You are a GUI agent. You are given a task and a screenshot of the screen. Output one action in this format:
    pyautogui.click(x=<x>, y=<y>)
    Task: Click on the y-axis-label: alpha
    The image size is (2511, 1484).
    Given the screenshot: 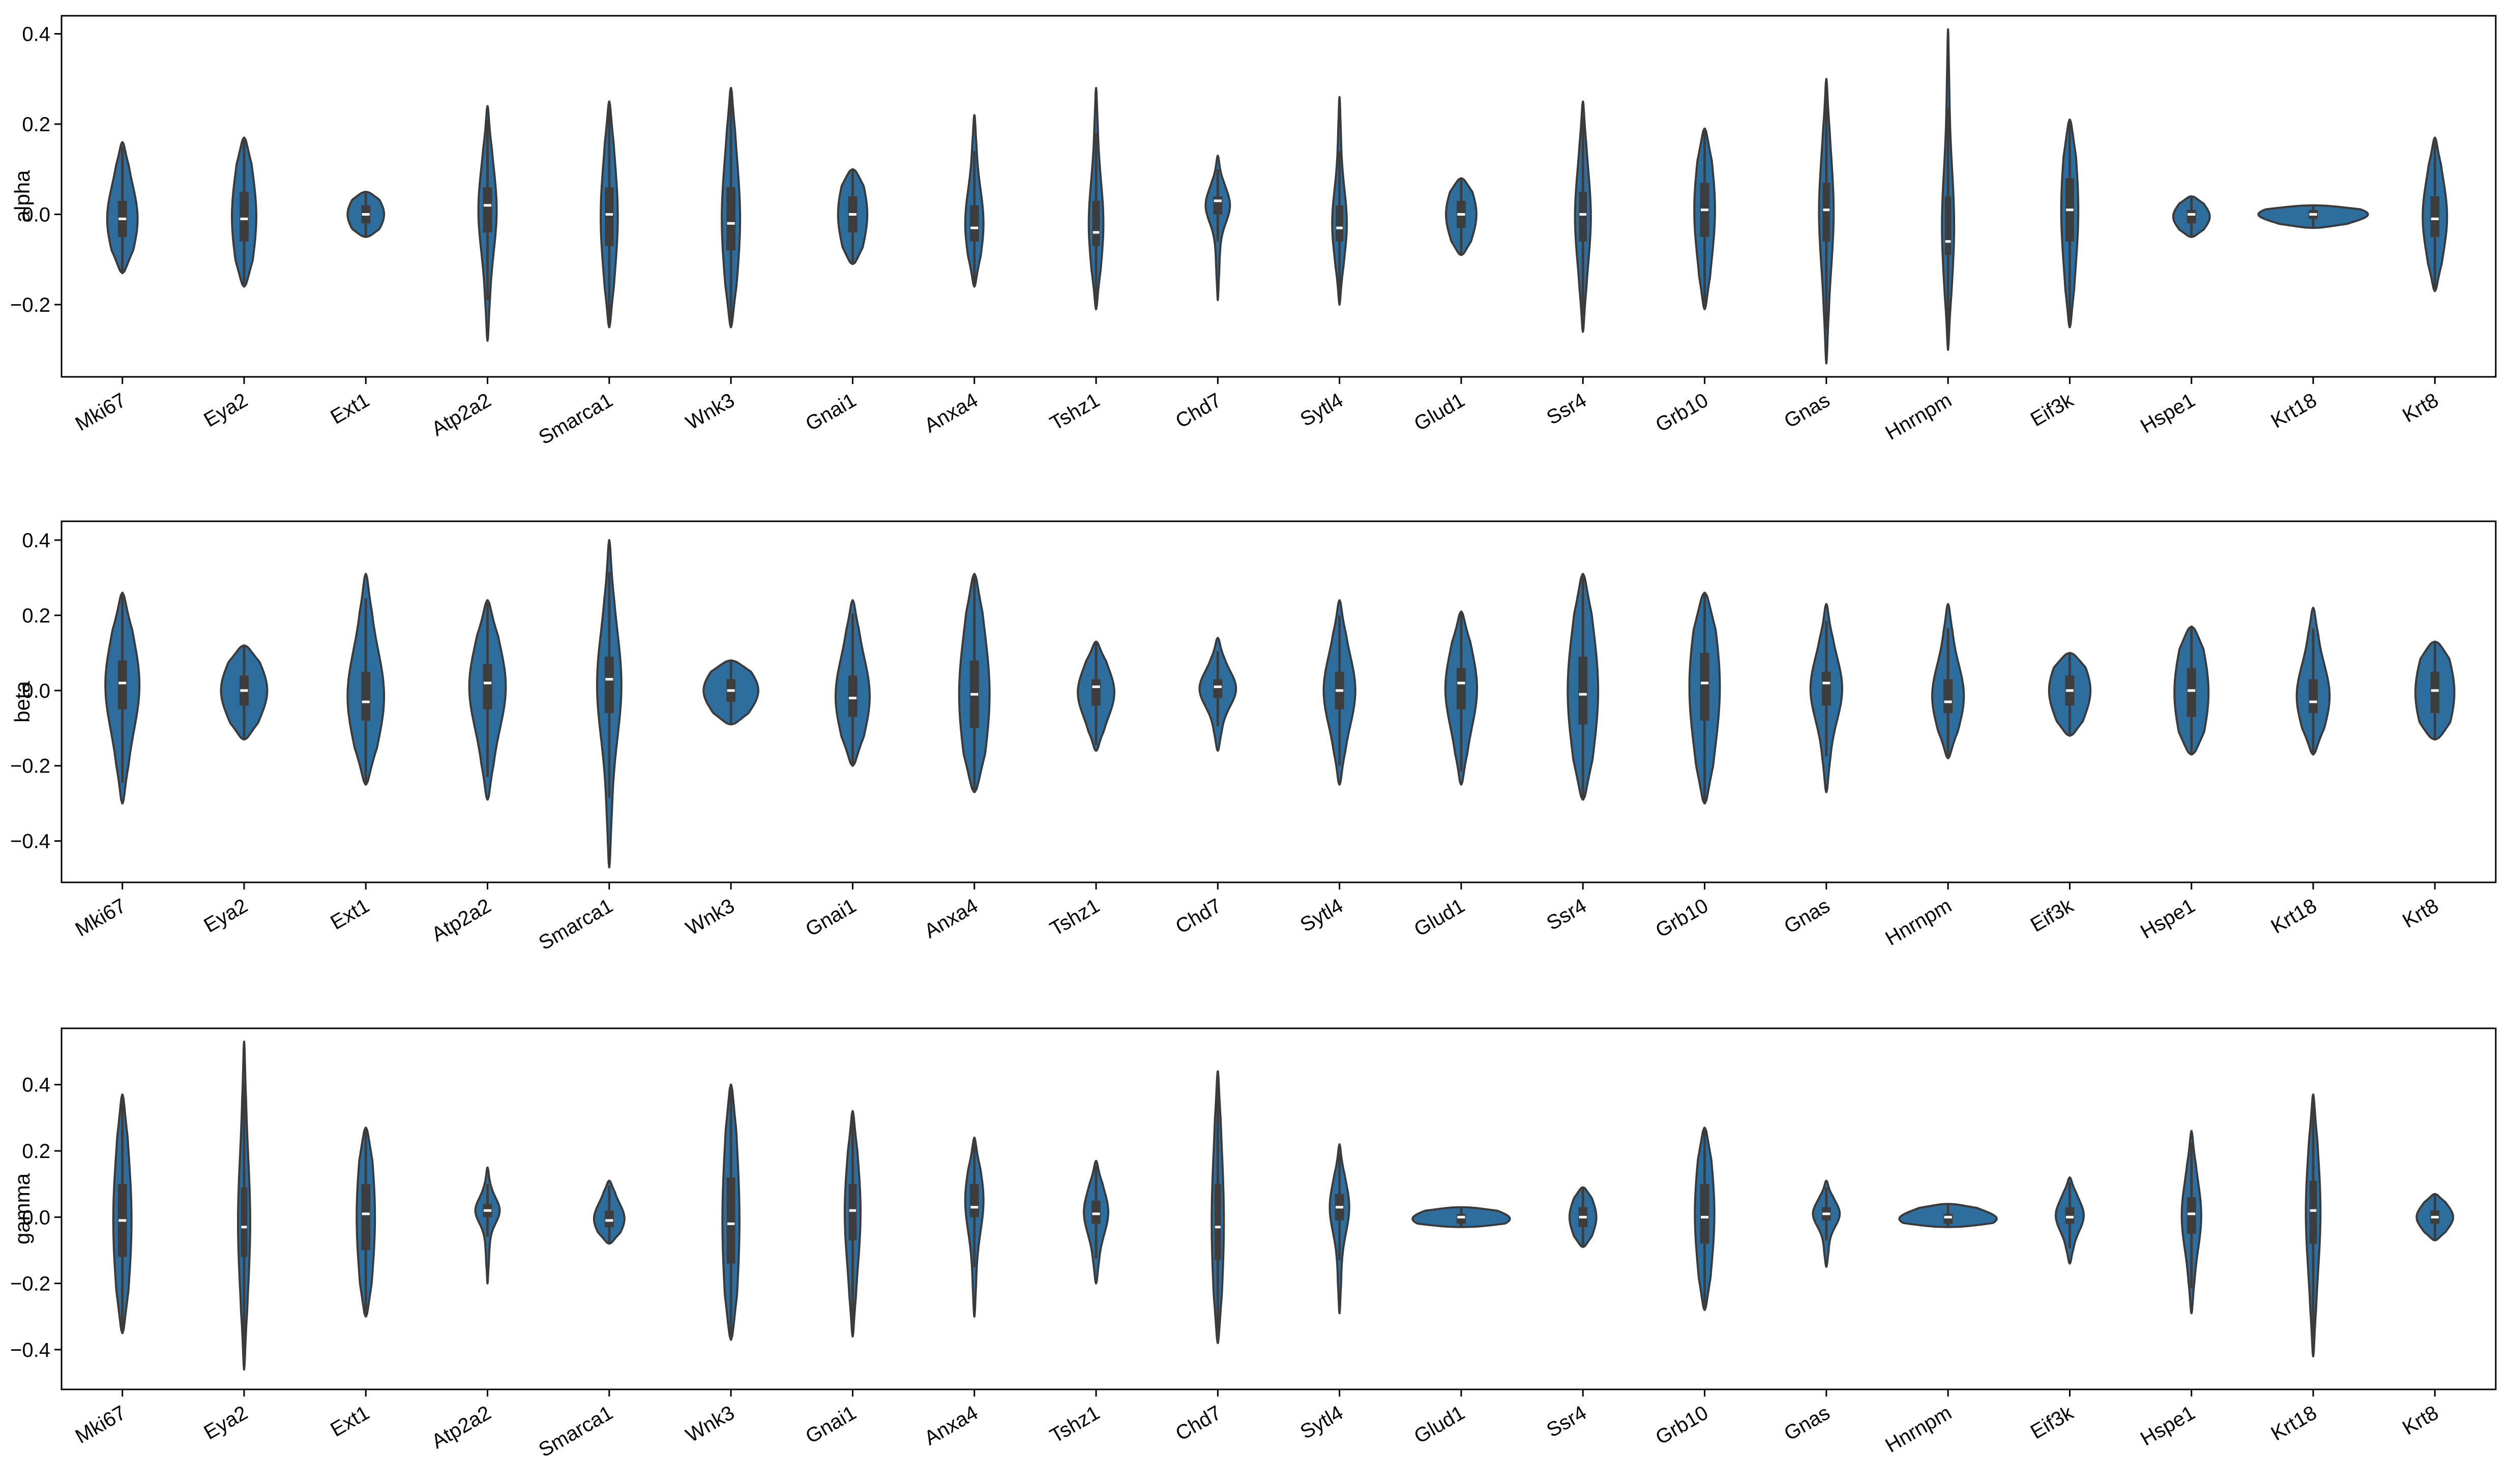 What is the action you would take?
    pyautogui.click(x=22, y=196)
    